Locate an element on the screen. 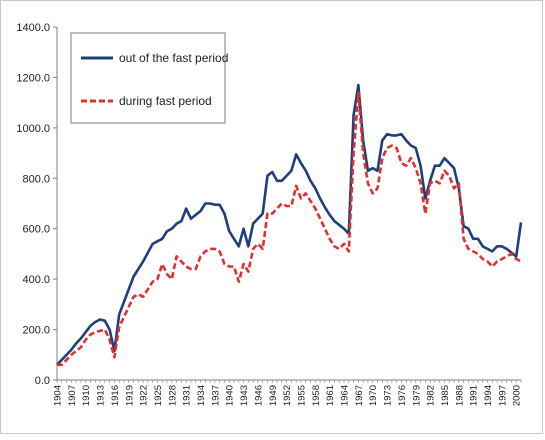 The image size is (545, 440). x-tick-label: 1934 is located at coordinates (201, 395).